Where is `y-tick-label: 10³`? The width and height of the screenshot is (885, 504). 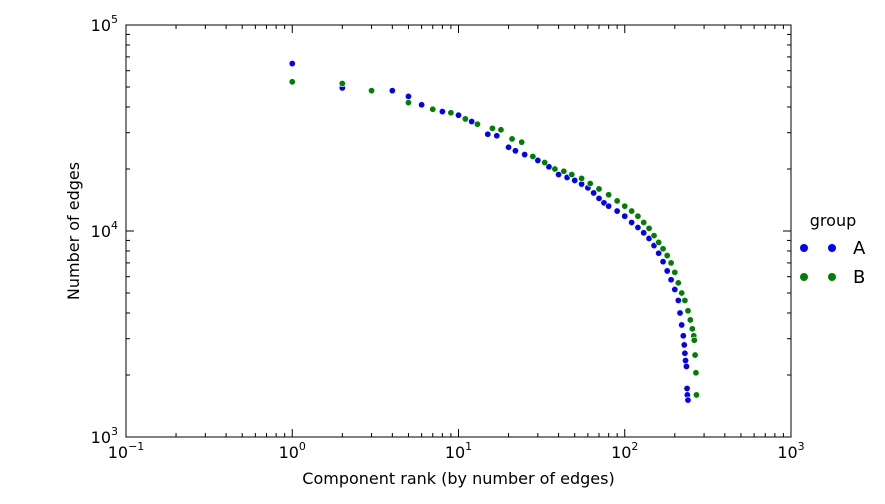
y-tick-label: 10³ is located at coordinates (104, 436).